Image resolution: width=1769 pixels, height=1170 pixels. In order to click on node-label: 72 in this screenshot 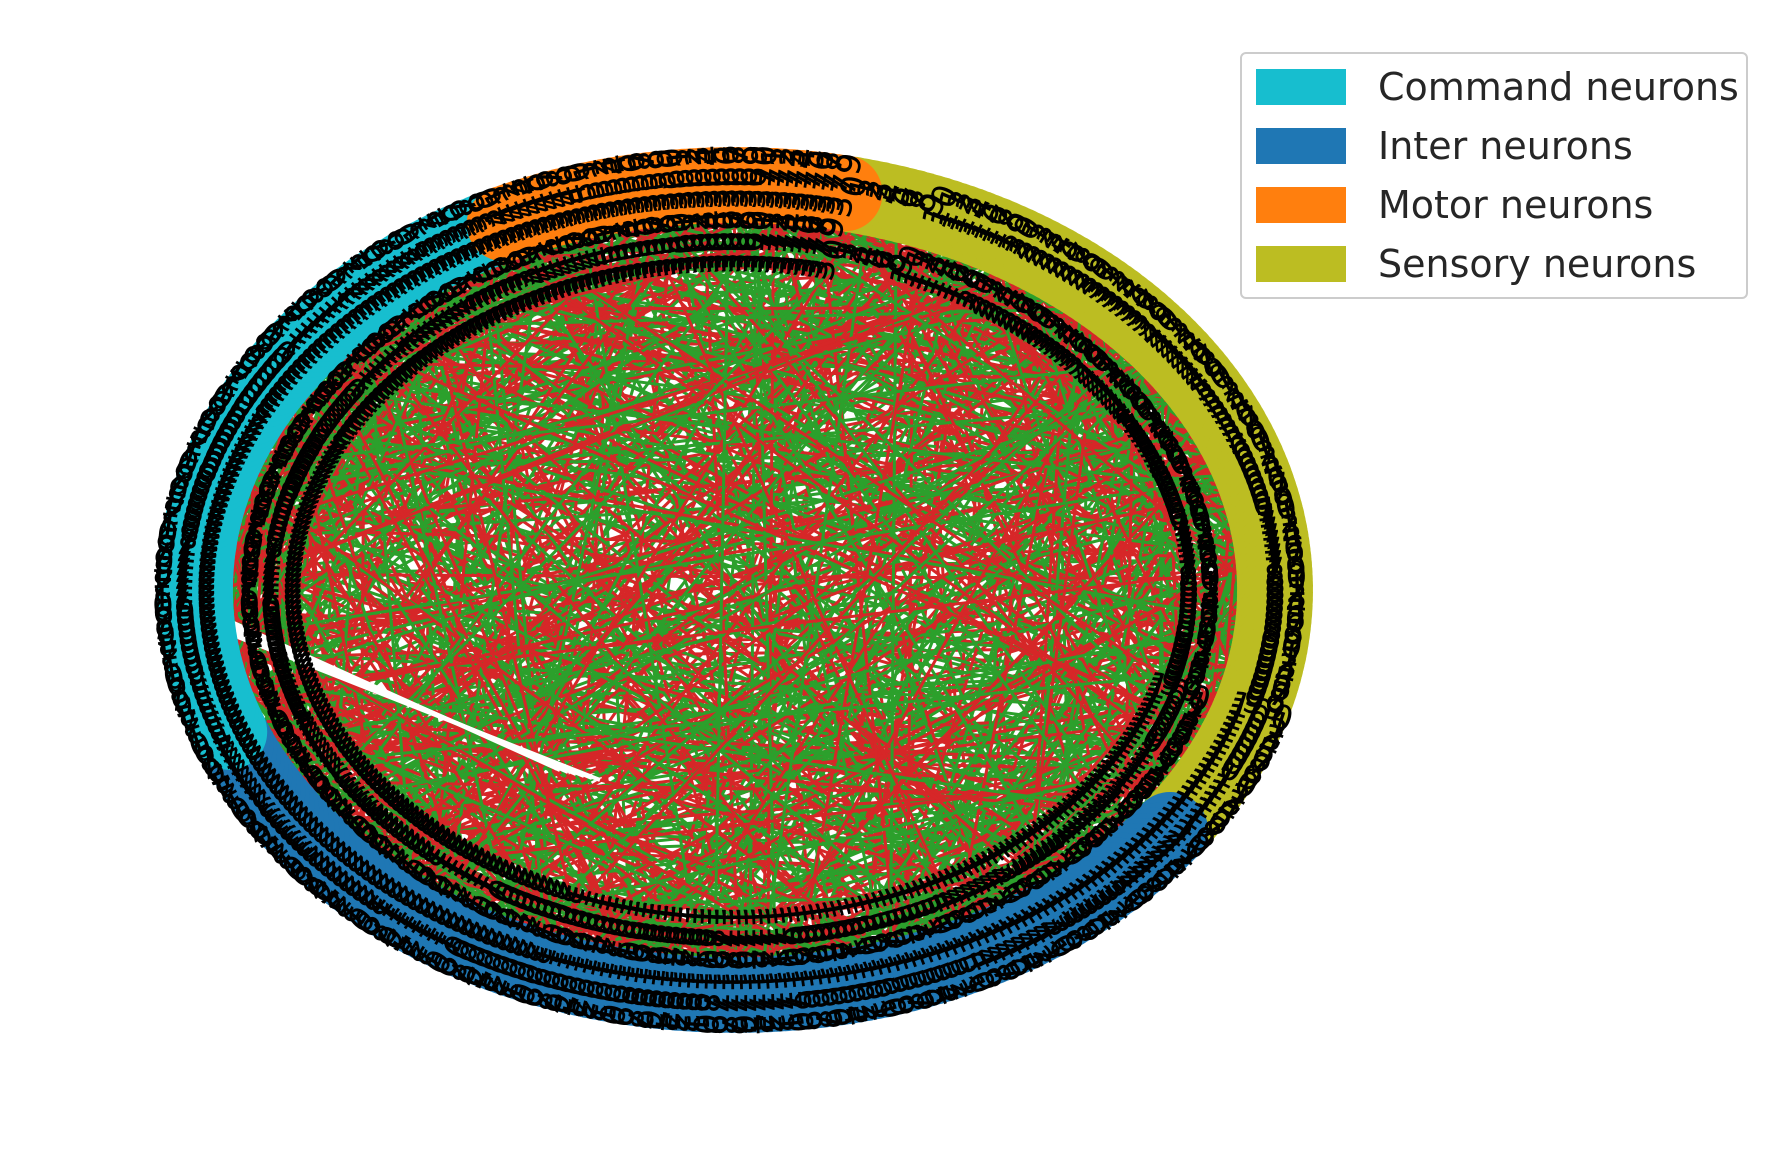, I will do `click(1193, 533)`.